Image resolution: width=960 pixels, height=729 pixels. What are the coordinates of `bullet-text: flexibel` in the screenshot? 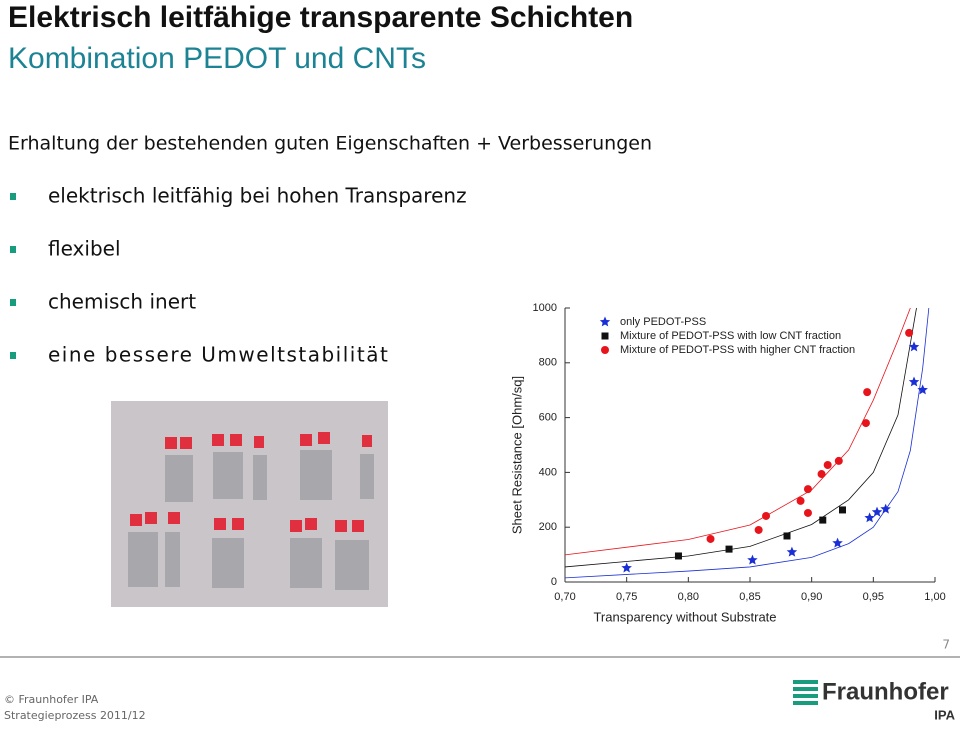 It's located at (84, 249).